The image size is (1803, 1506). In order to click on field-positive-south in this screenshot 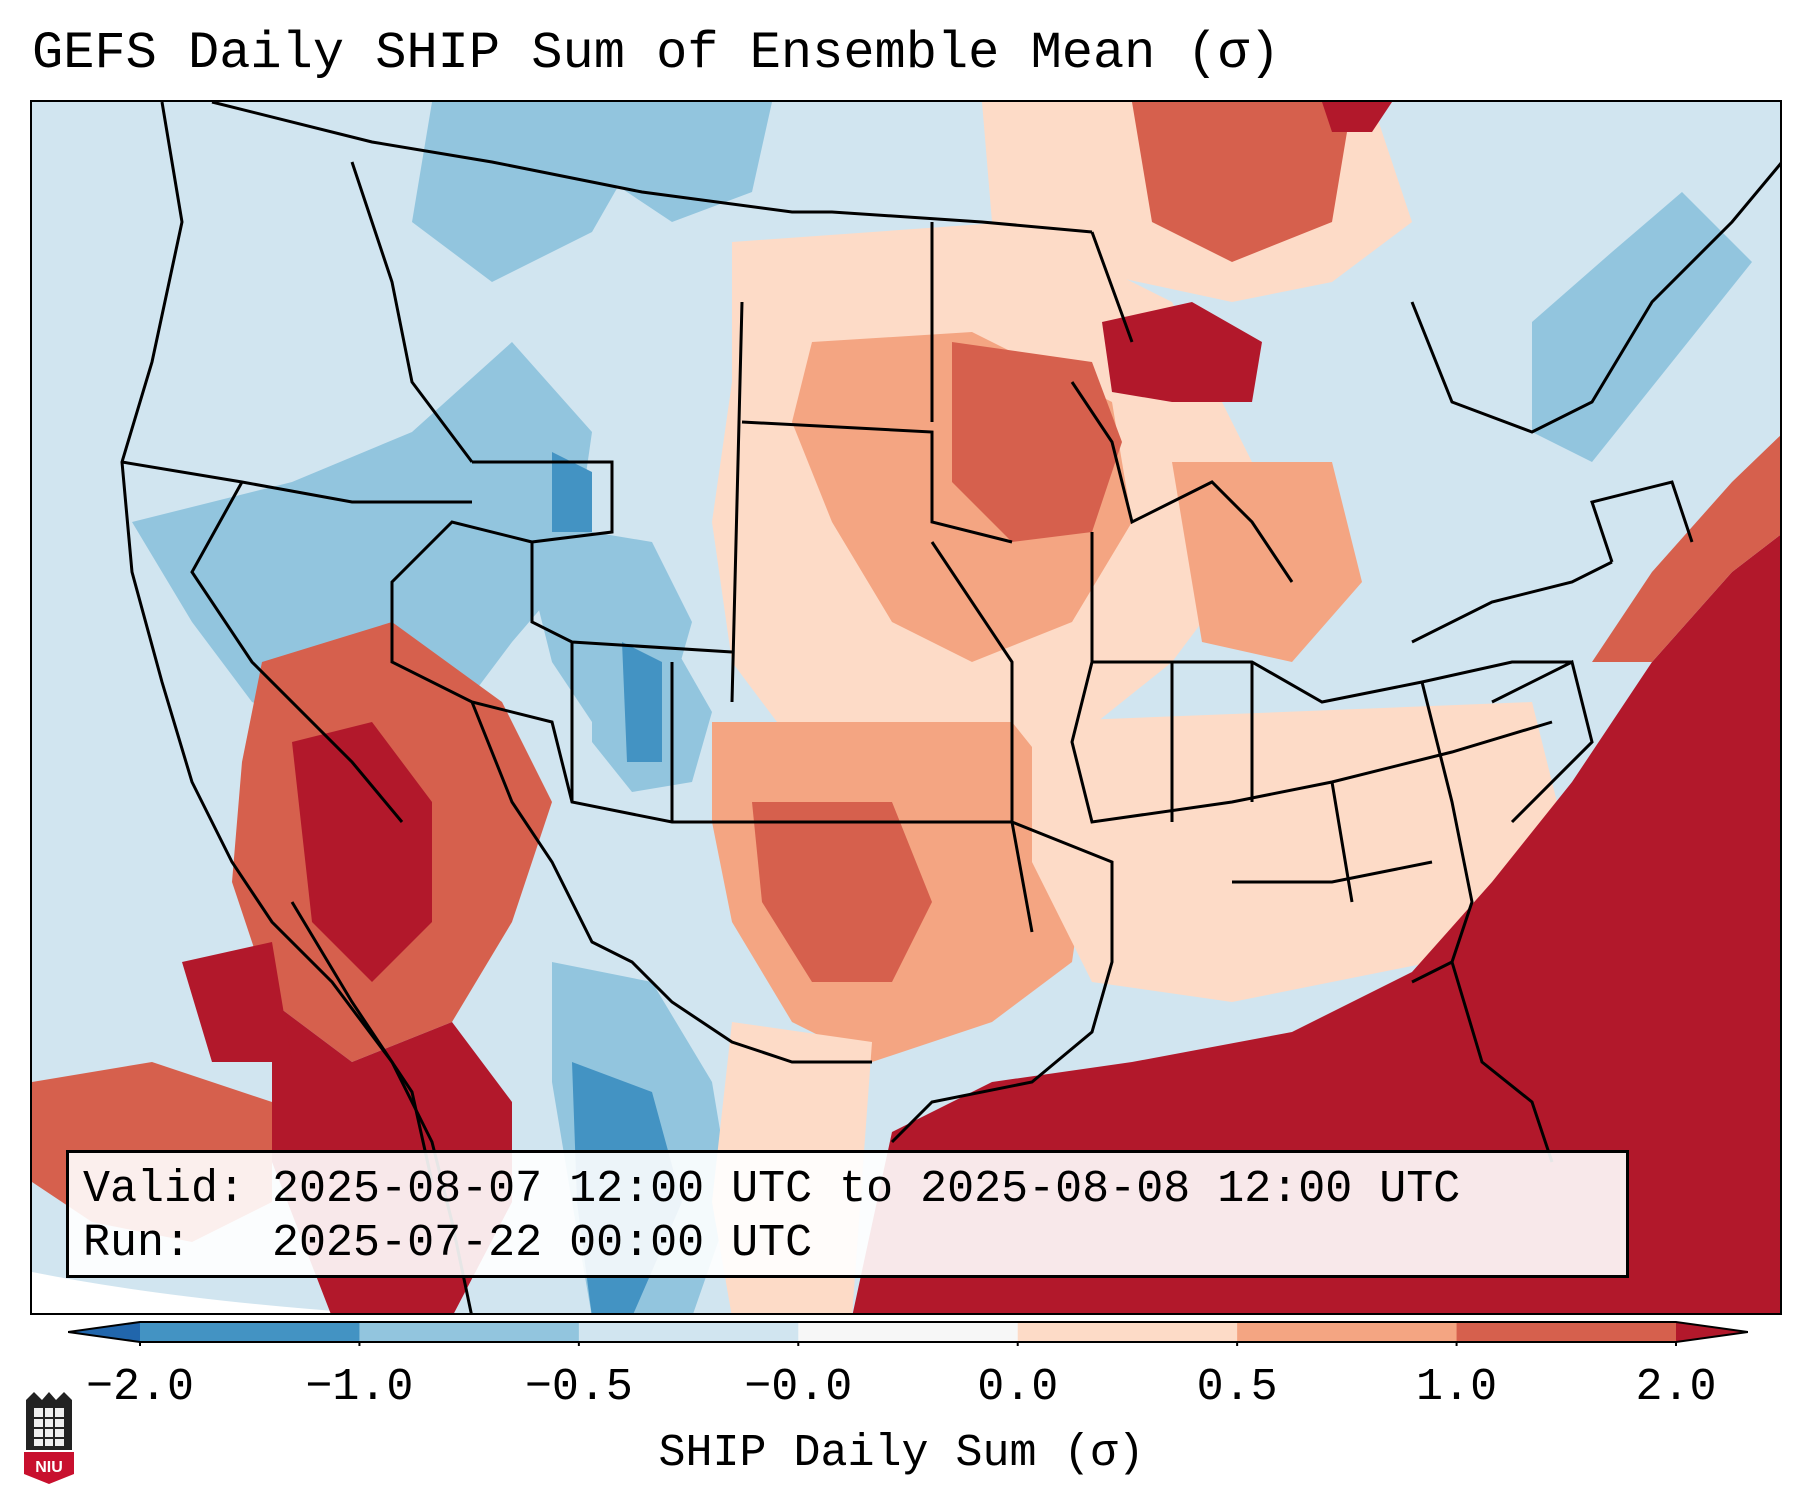, I will do `click(1302, 852)`.